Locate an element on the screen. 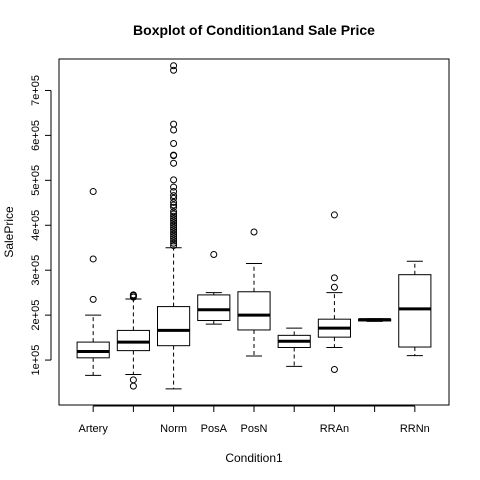 The width and height of the screenshot is (480, 480). x-tick-label: RRNn is located at coordinates (415, 429).